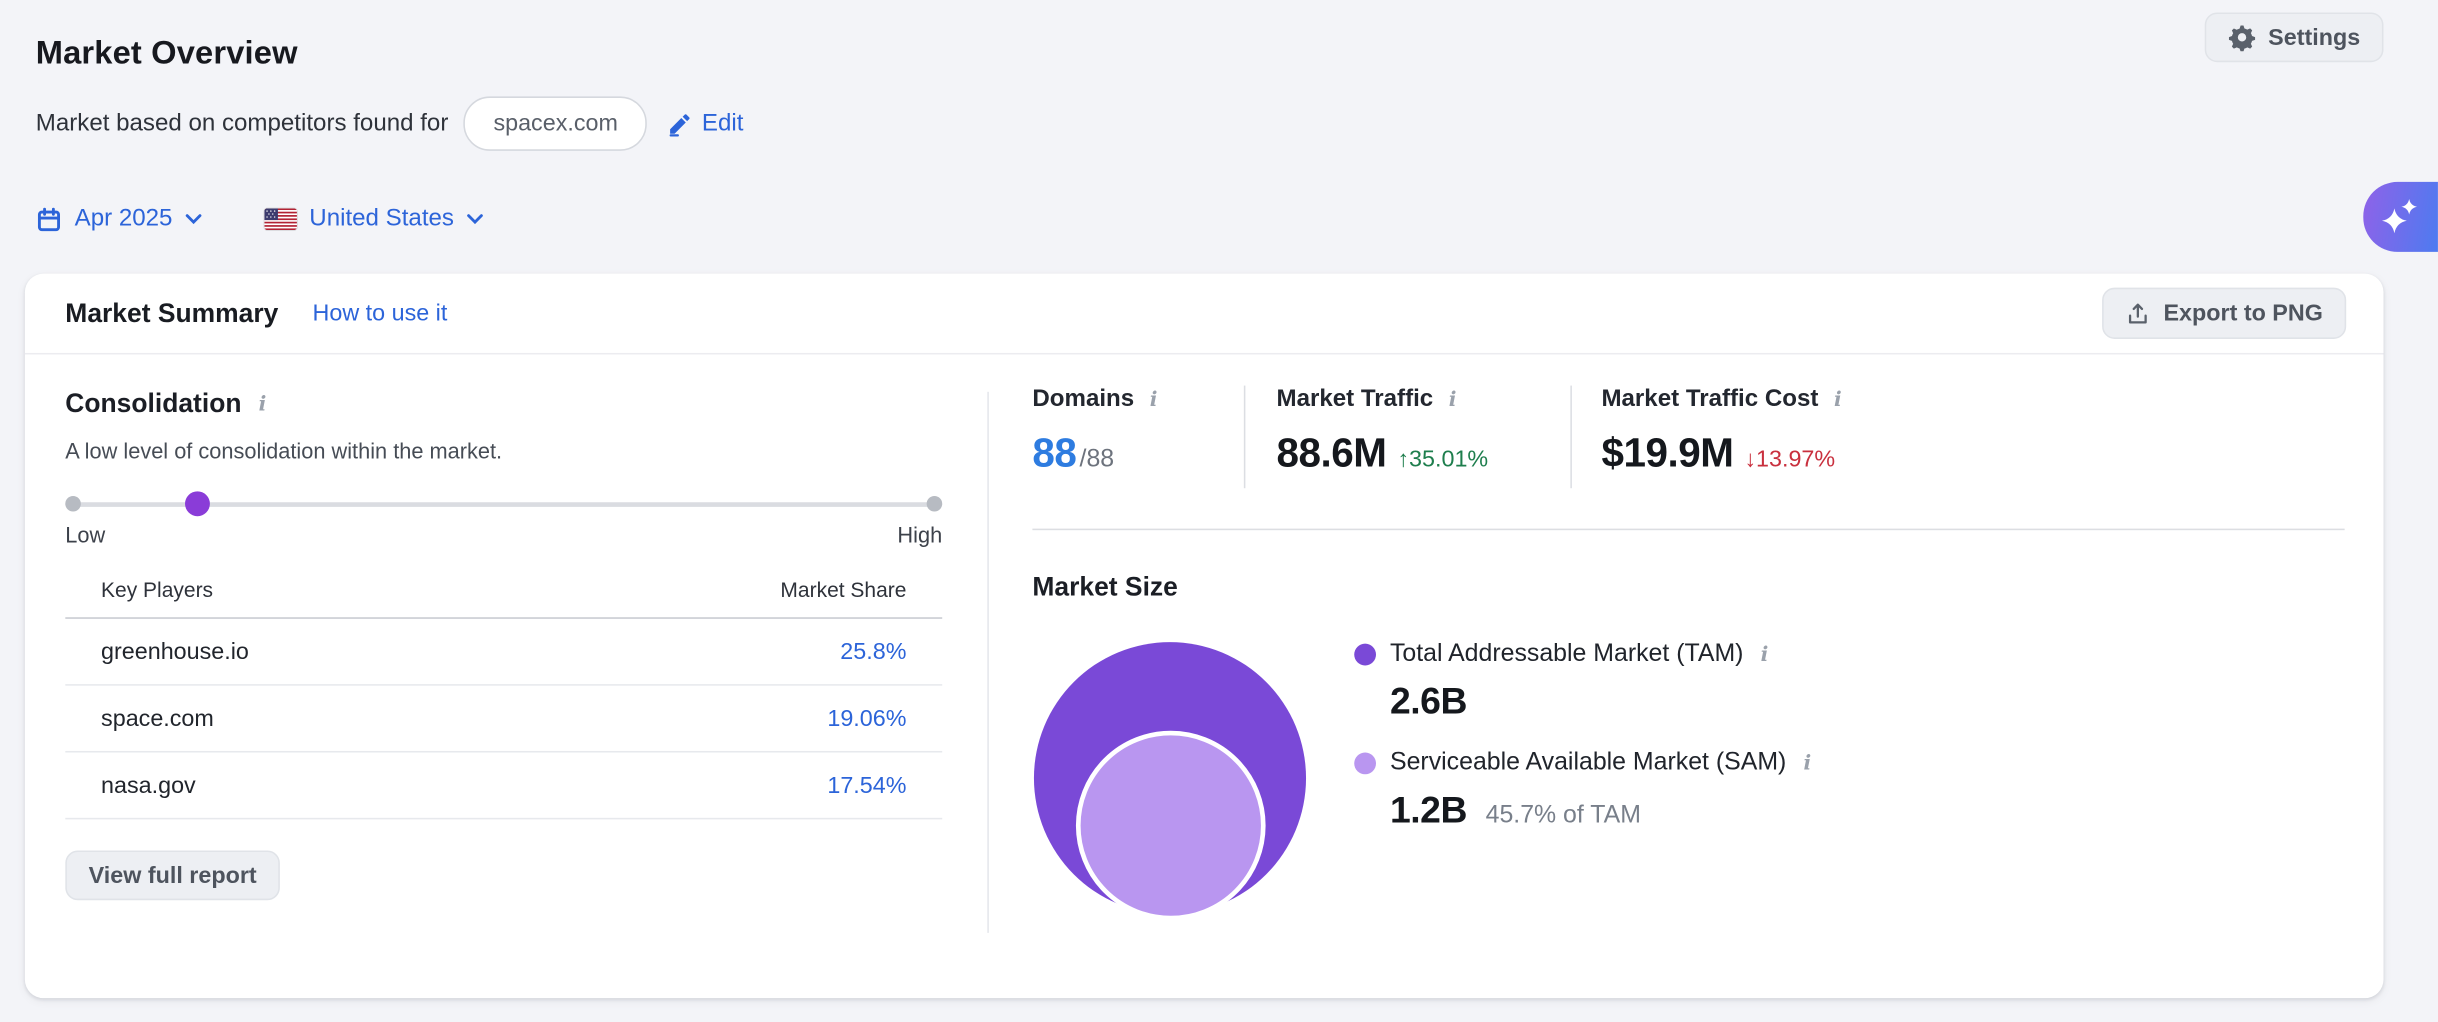  What do you see at coordinates (1170, 825) in the screenshot?
I see `sam-bubble` at bounding box center [1170, 825].